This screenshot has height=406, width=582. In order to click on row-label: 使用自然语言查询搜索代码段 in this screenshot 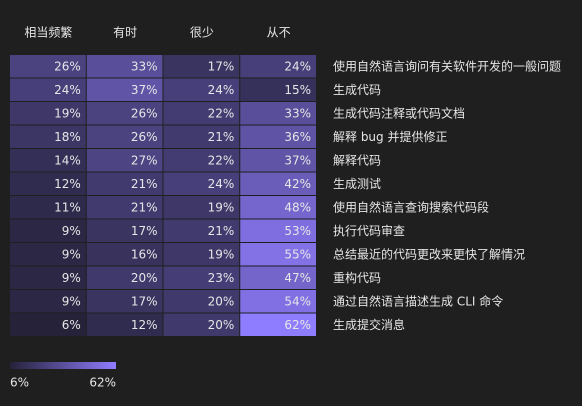, I will do `click(411, 206)`.